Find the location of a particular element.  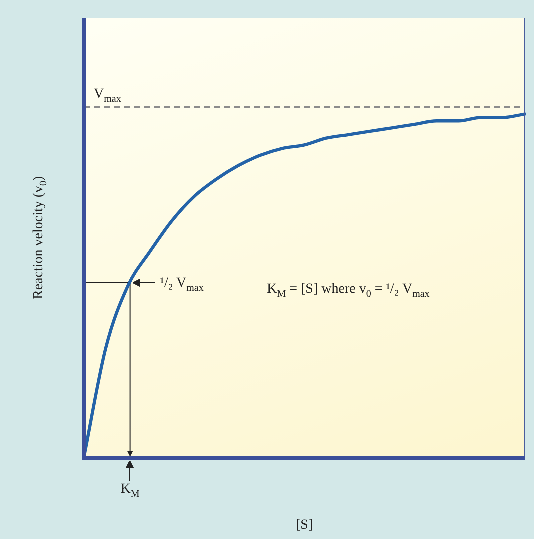

annotation: K$_{M}$ = [S] where v$_{0}$ = ¹/₂ V$_{max}$ is located at coordinates (348, 291).